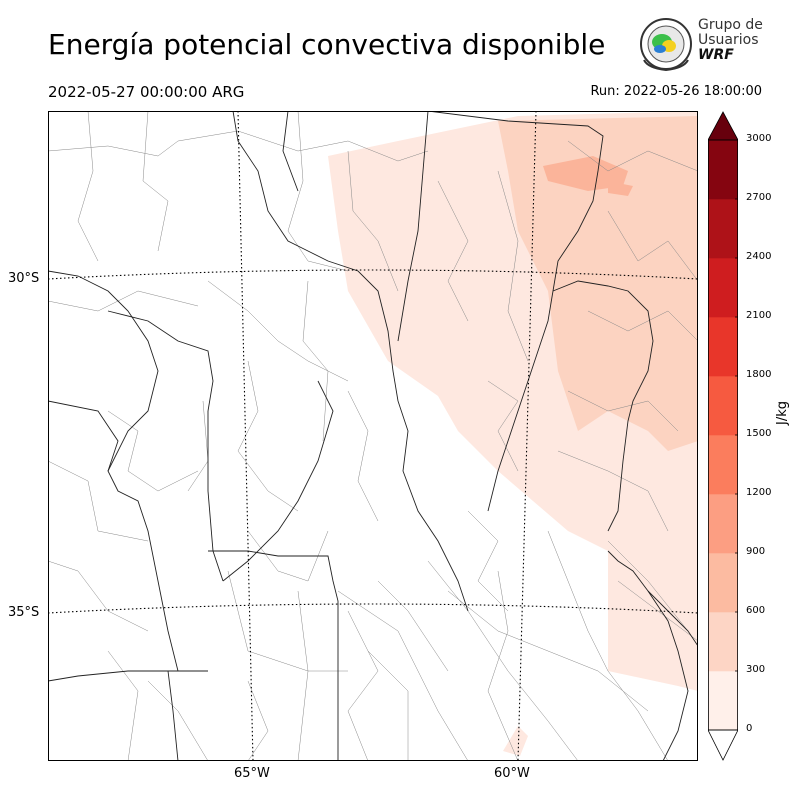 The height and width of the screenshot is (800, 800). I want to click on parallel-30s, so click(373, 274).